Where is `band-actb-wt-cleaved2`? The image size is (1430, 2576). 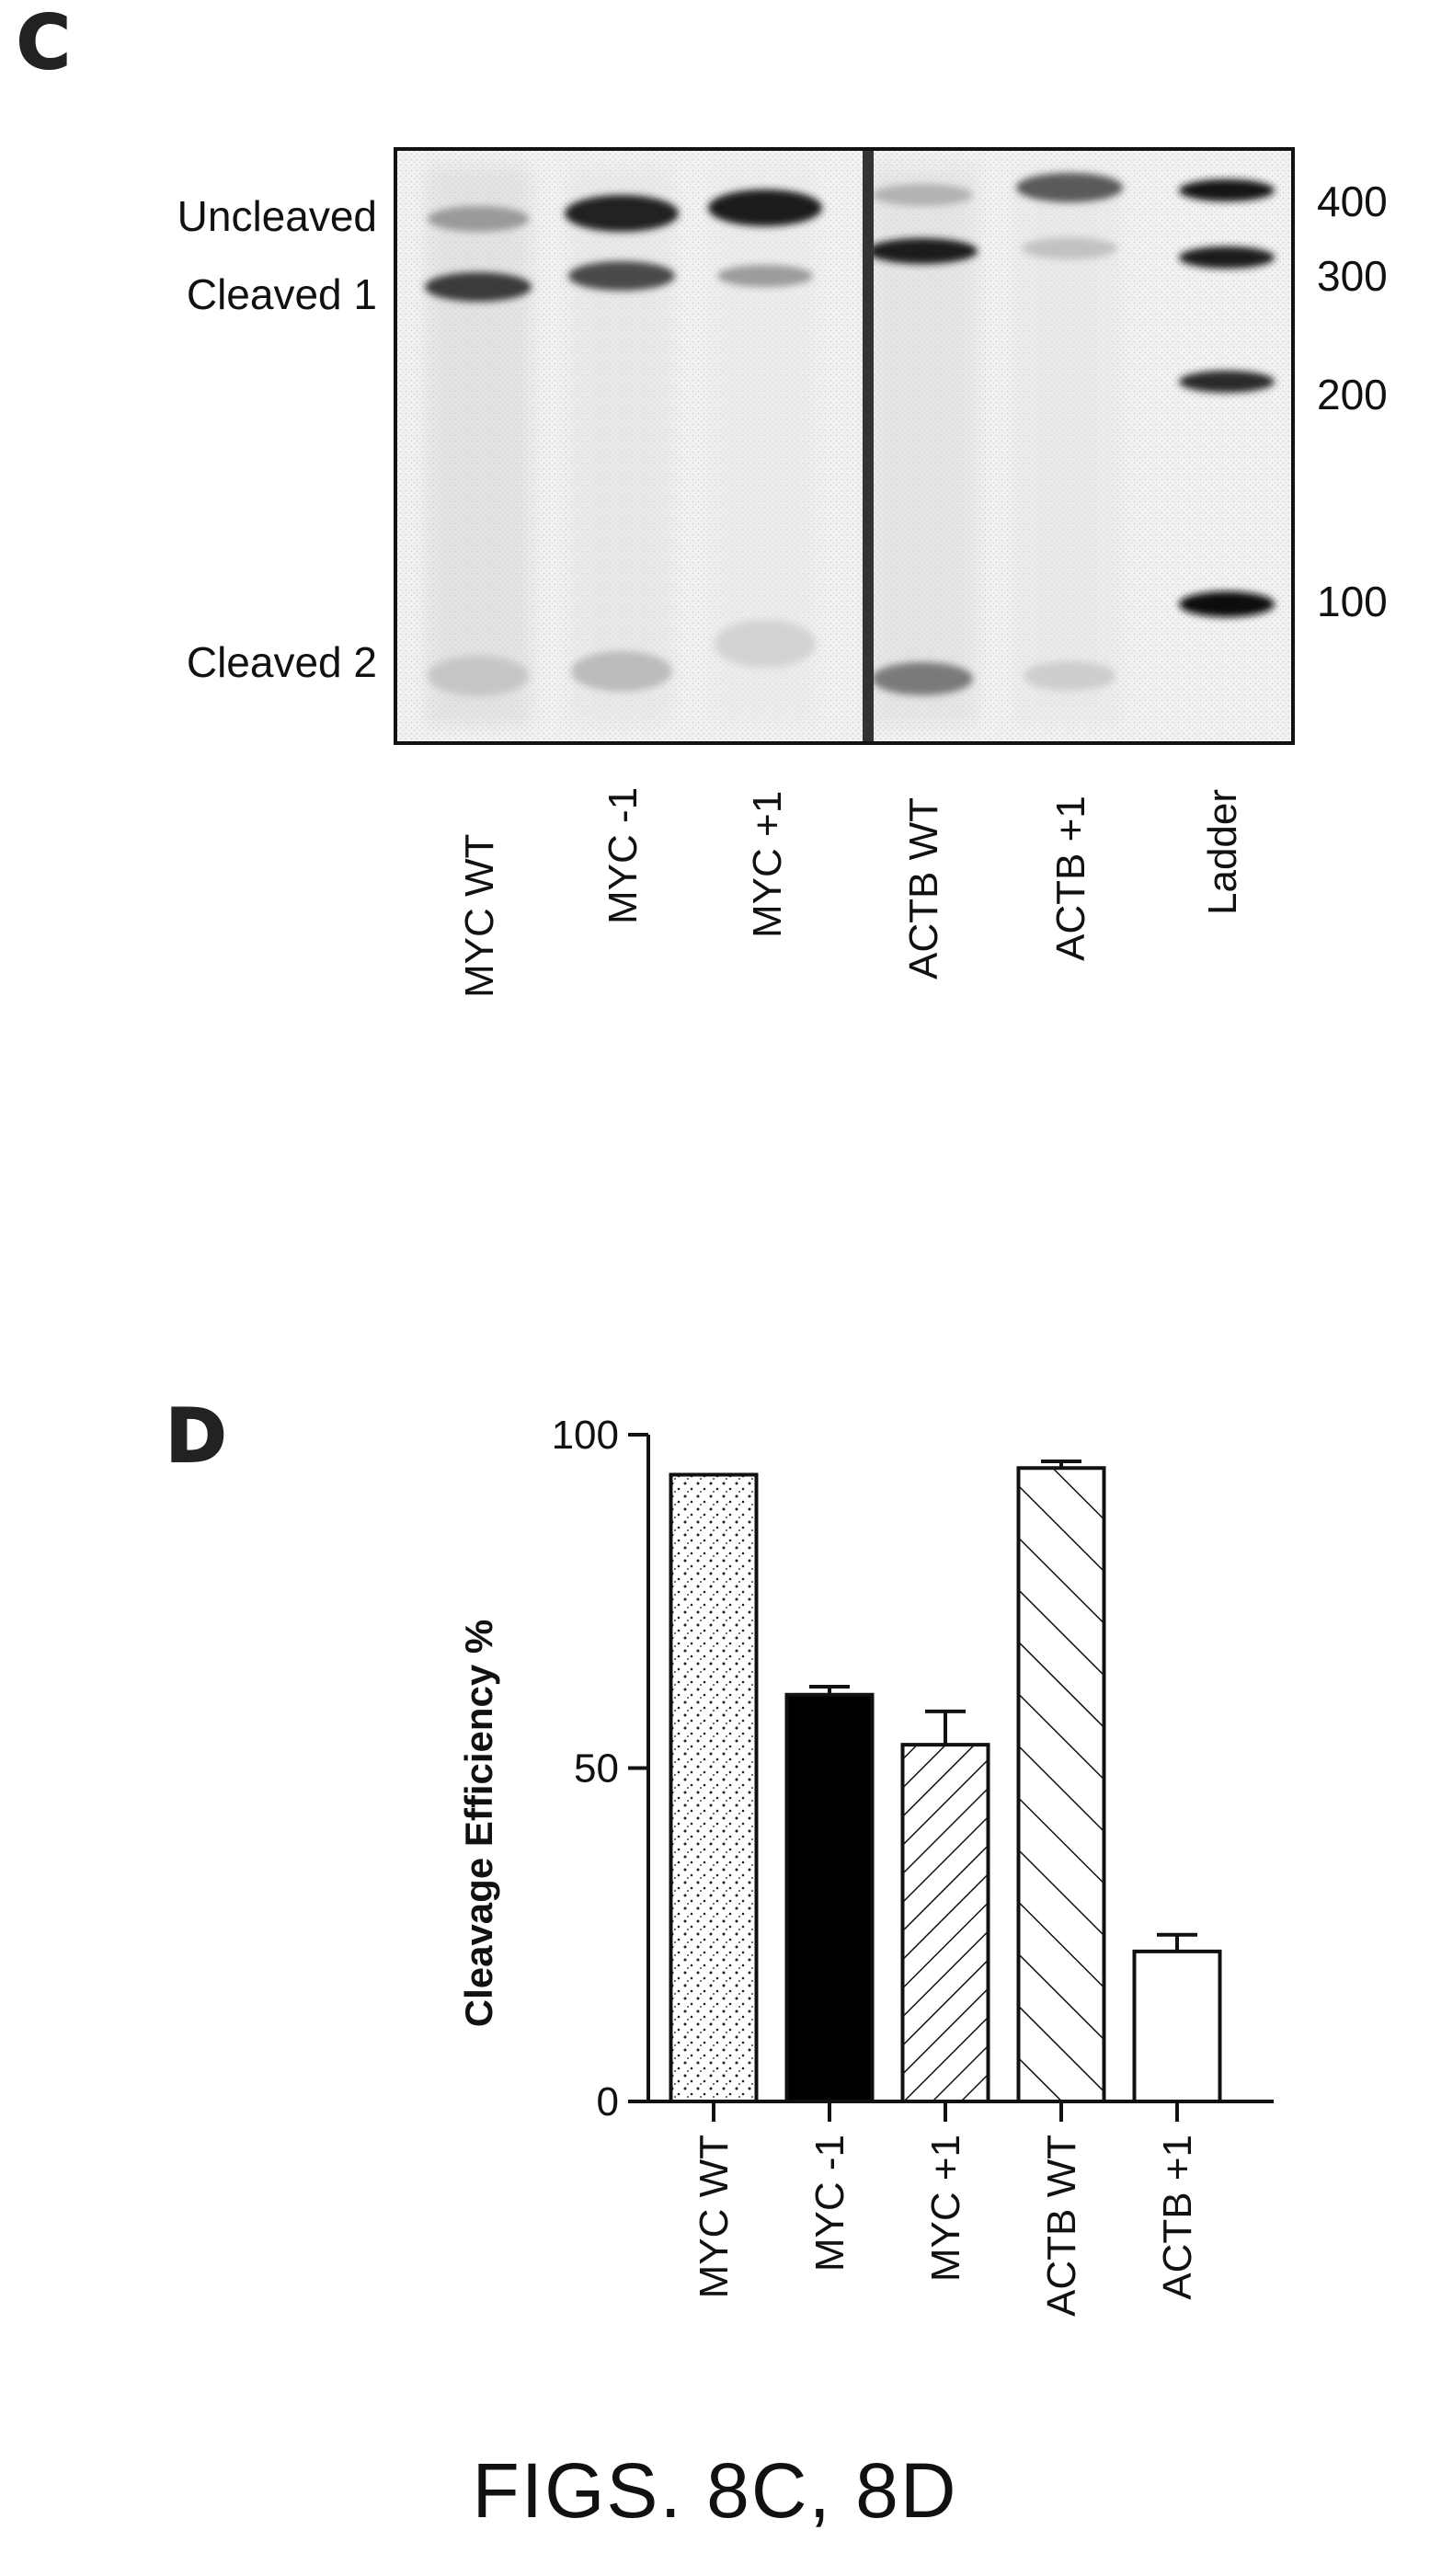
band-actb-wt-cleaved2 is located at coordinates (923, 678).